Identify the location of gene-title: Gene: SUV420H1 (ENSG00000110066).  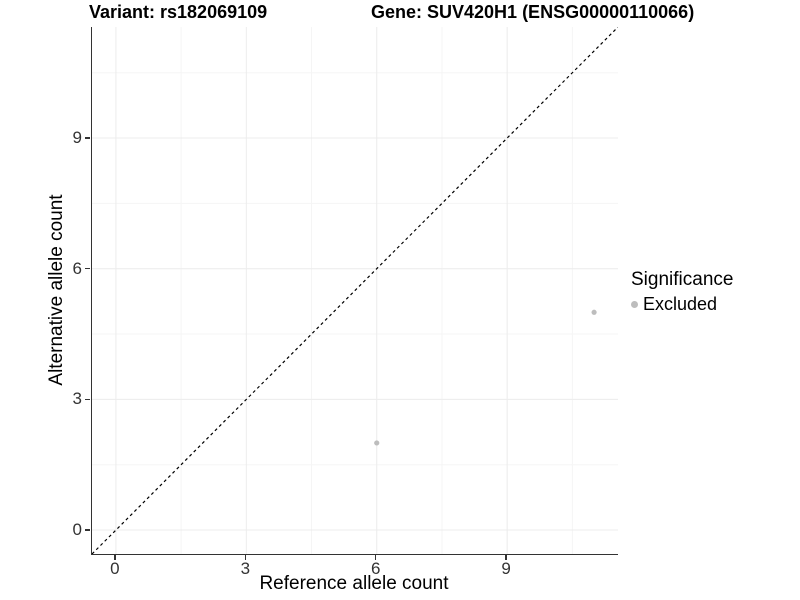
(533, 12).